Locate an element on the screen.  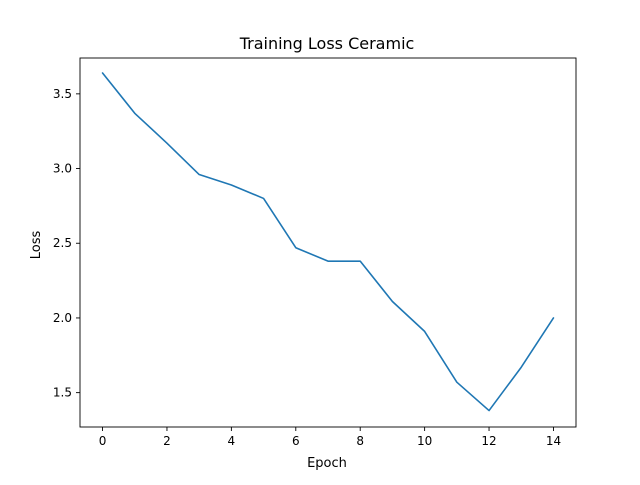
x-tick-label: 2 is located at coordinates (167, 441).